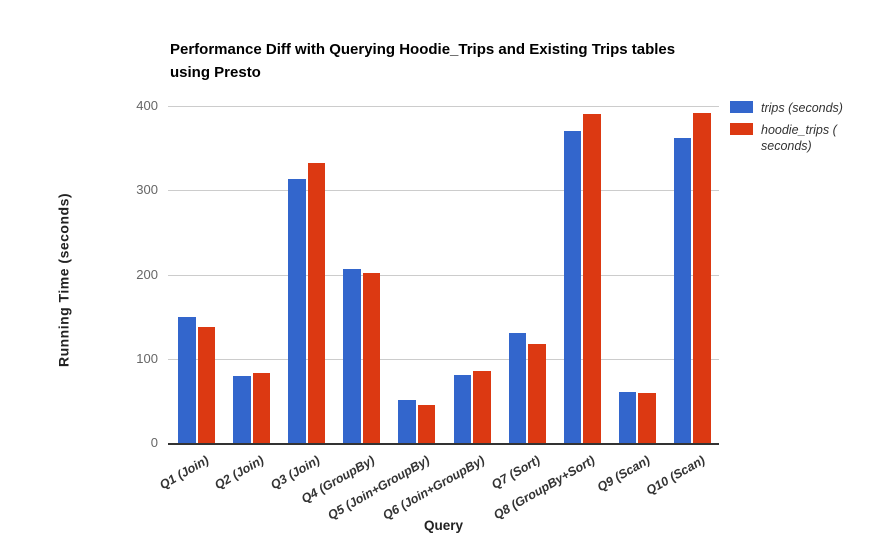  Describe the element at coordinates (741, 107) in the screenshot. I see `legend-swatch-trips` at that location.